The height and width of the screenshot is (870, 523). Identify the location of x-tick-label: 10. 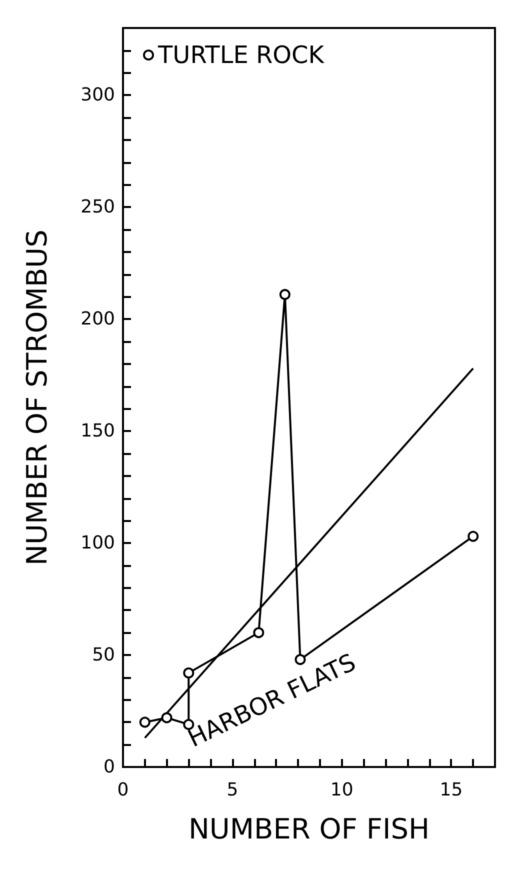
(342, 790).